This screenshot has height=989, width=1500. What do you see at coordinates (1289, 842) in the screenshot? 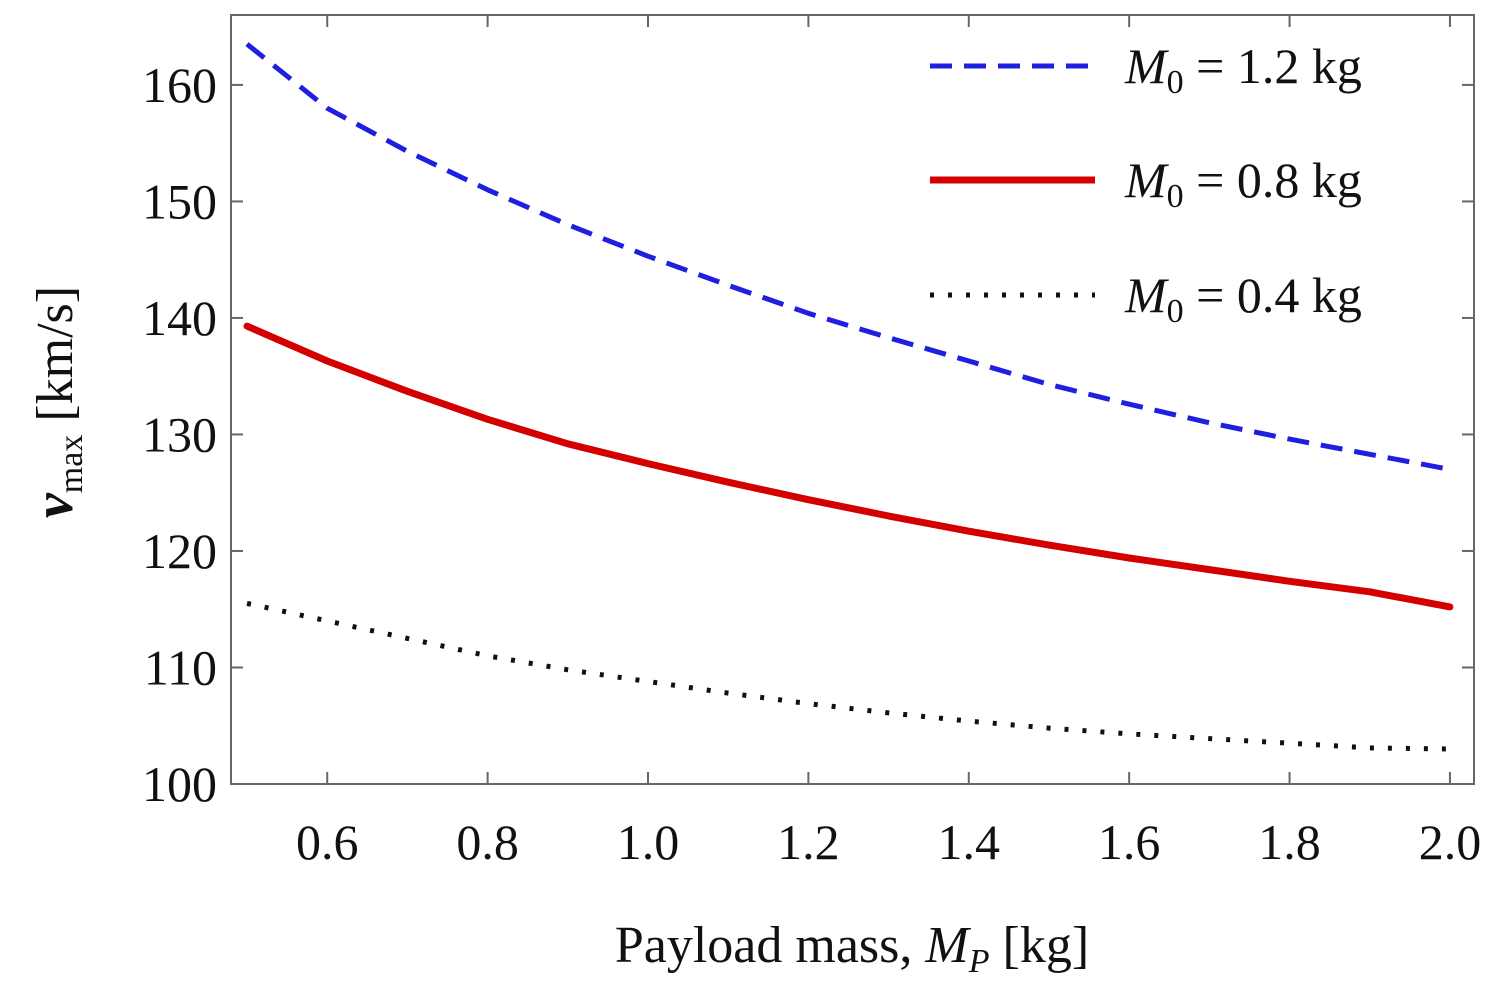
I see `x-tick-label: 1.8` at bounding box center [1289, 842].